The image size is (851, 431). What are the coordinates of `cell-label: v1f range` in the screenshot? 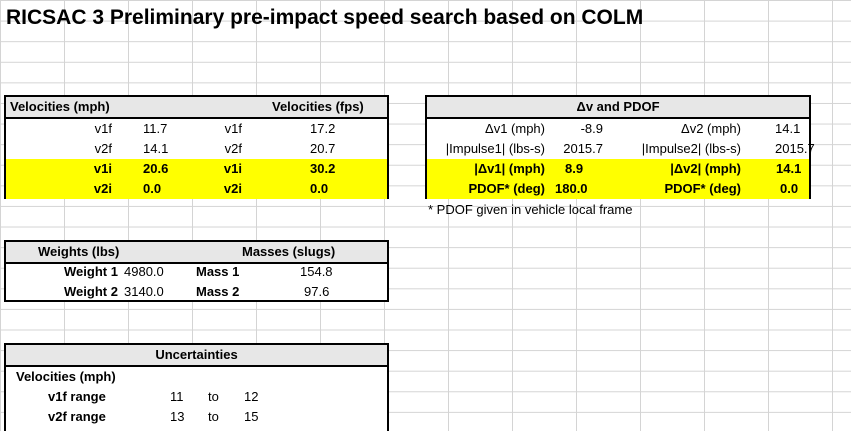 It's located at (77, 396).